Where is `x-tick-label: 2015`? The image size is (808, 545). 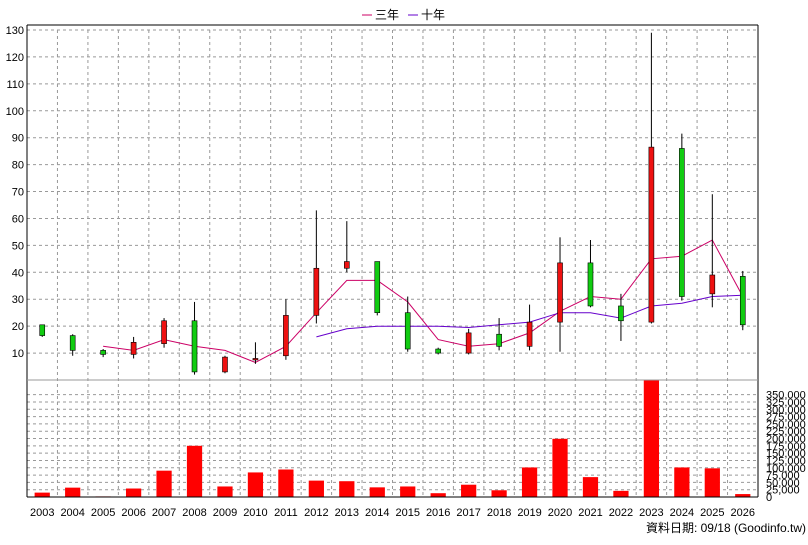 x-tick-label: 2015 is located at coordinates (407, 513).